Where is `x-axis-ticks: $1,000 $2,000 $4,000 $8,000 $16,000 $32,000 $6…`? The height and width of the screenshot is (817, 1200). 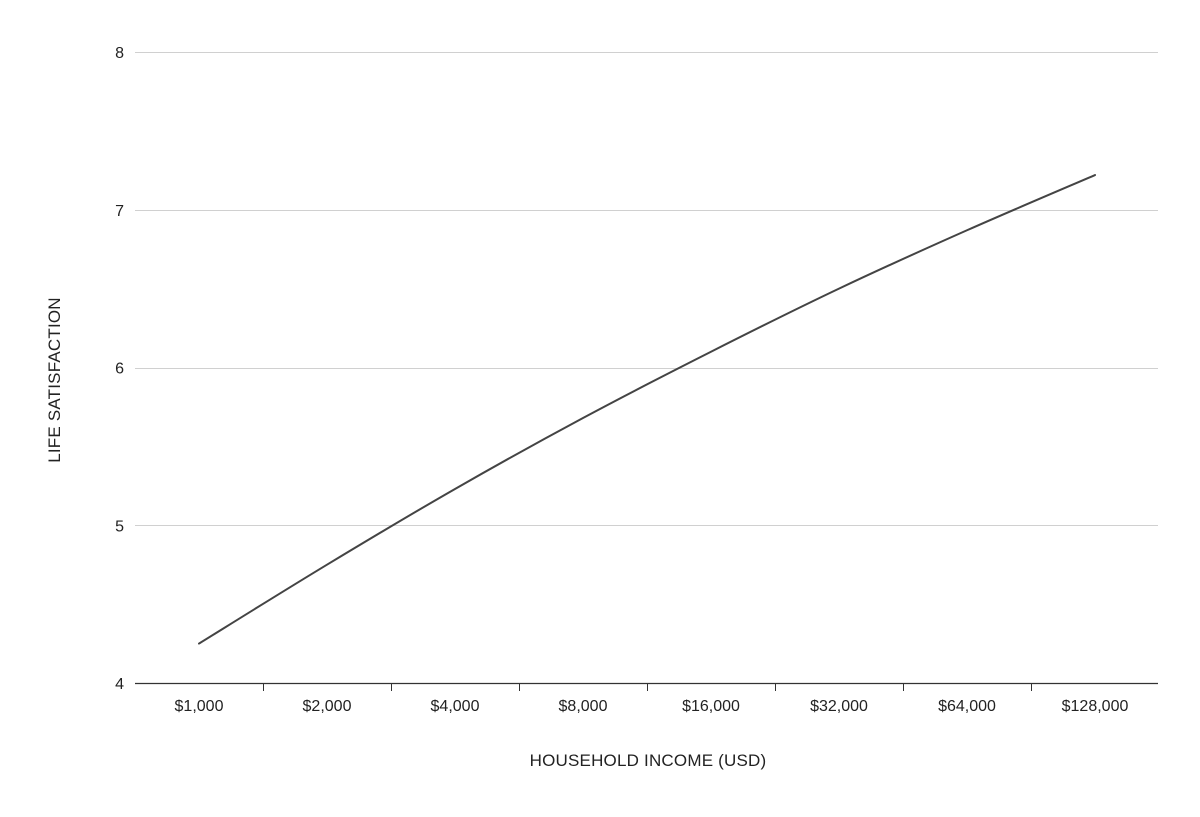
x-axis-ticks: $1,000 $2,000 $4,000 $8,000 $16,000 $32,000 $6… is located at coordinates (652, 706).